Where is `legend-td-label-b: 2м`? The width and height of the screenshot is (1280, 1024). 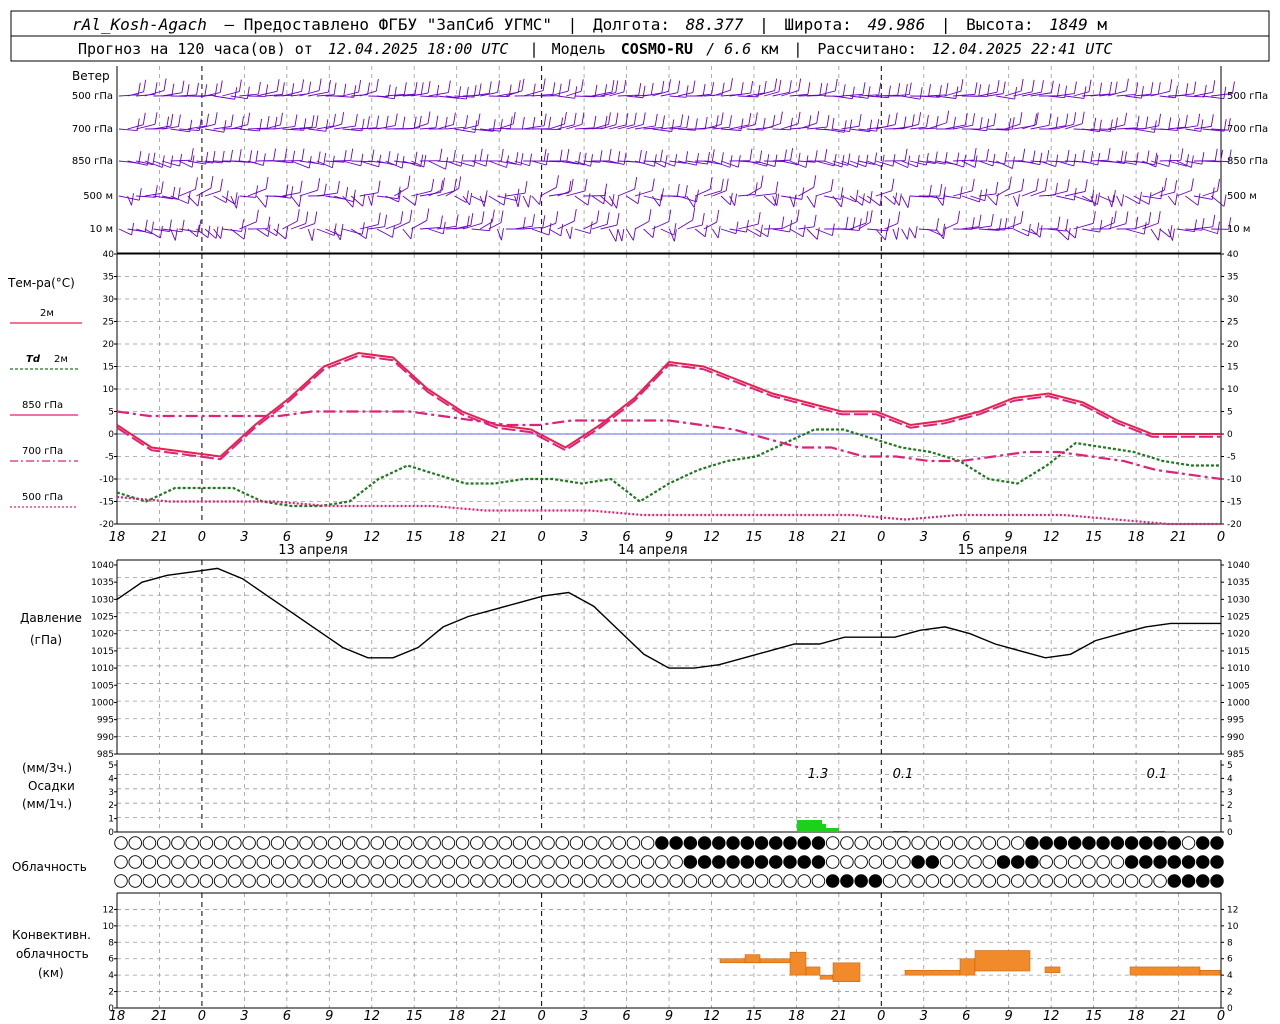 legend-td-label-b: 2м is located at coordinates (61, 359).